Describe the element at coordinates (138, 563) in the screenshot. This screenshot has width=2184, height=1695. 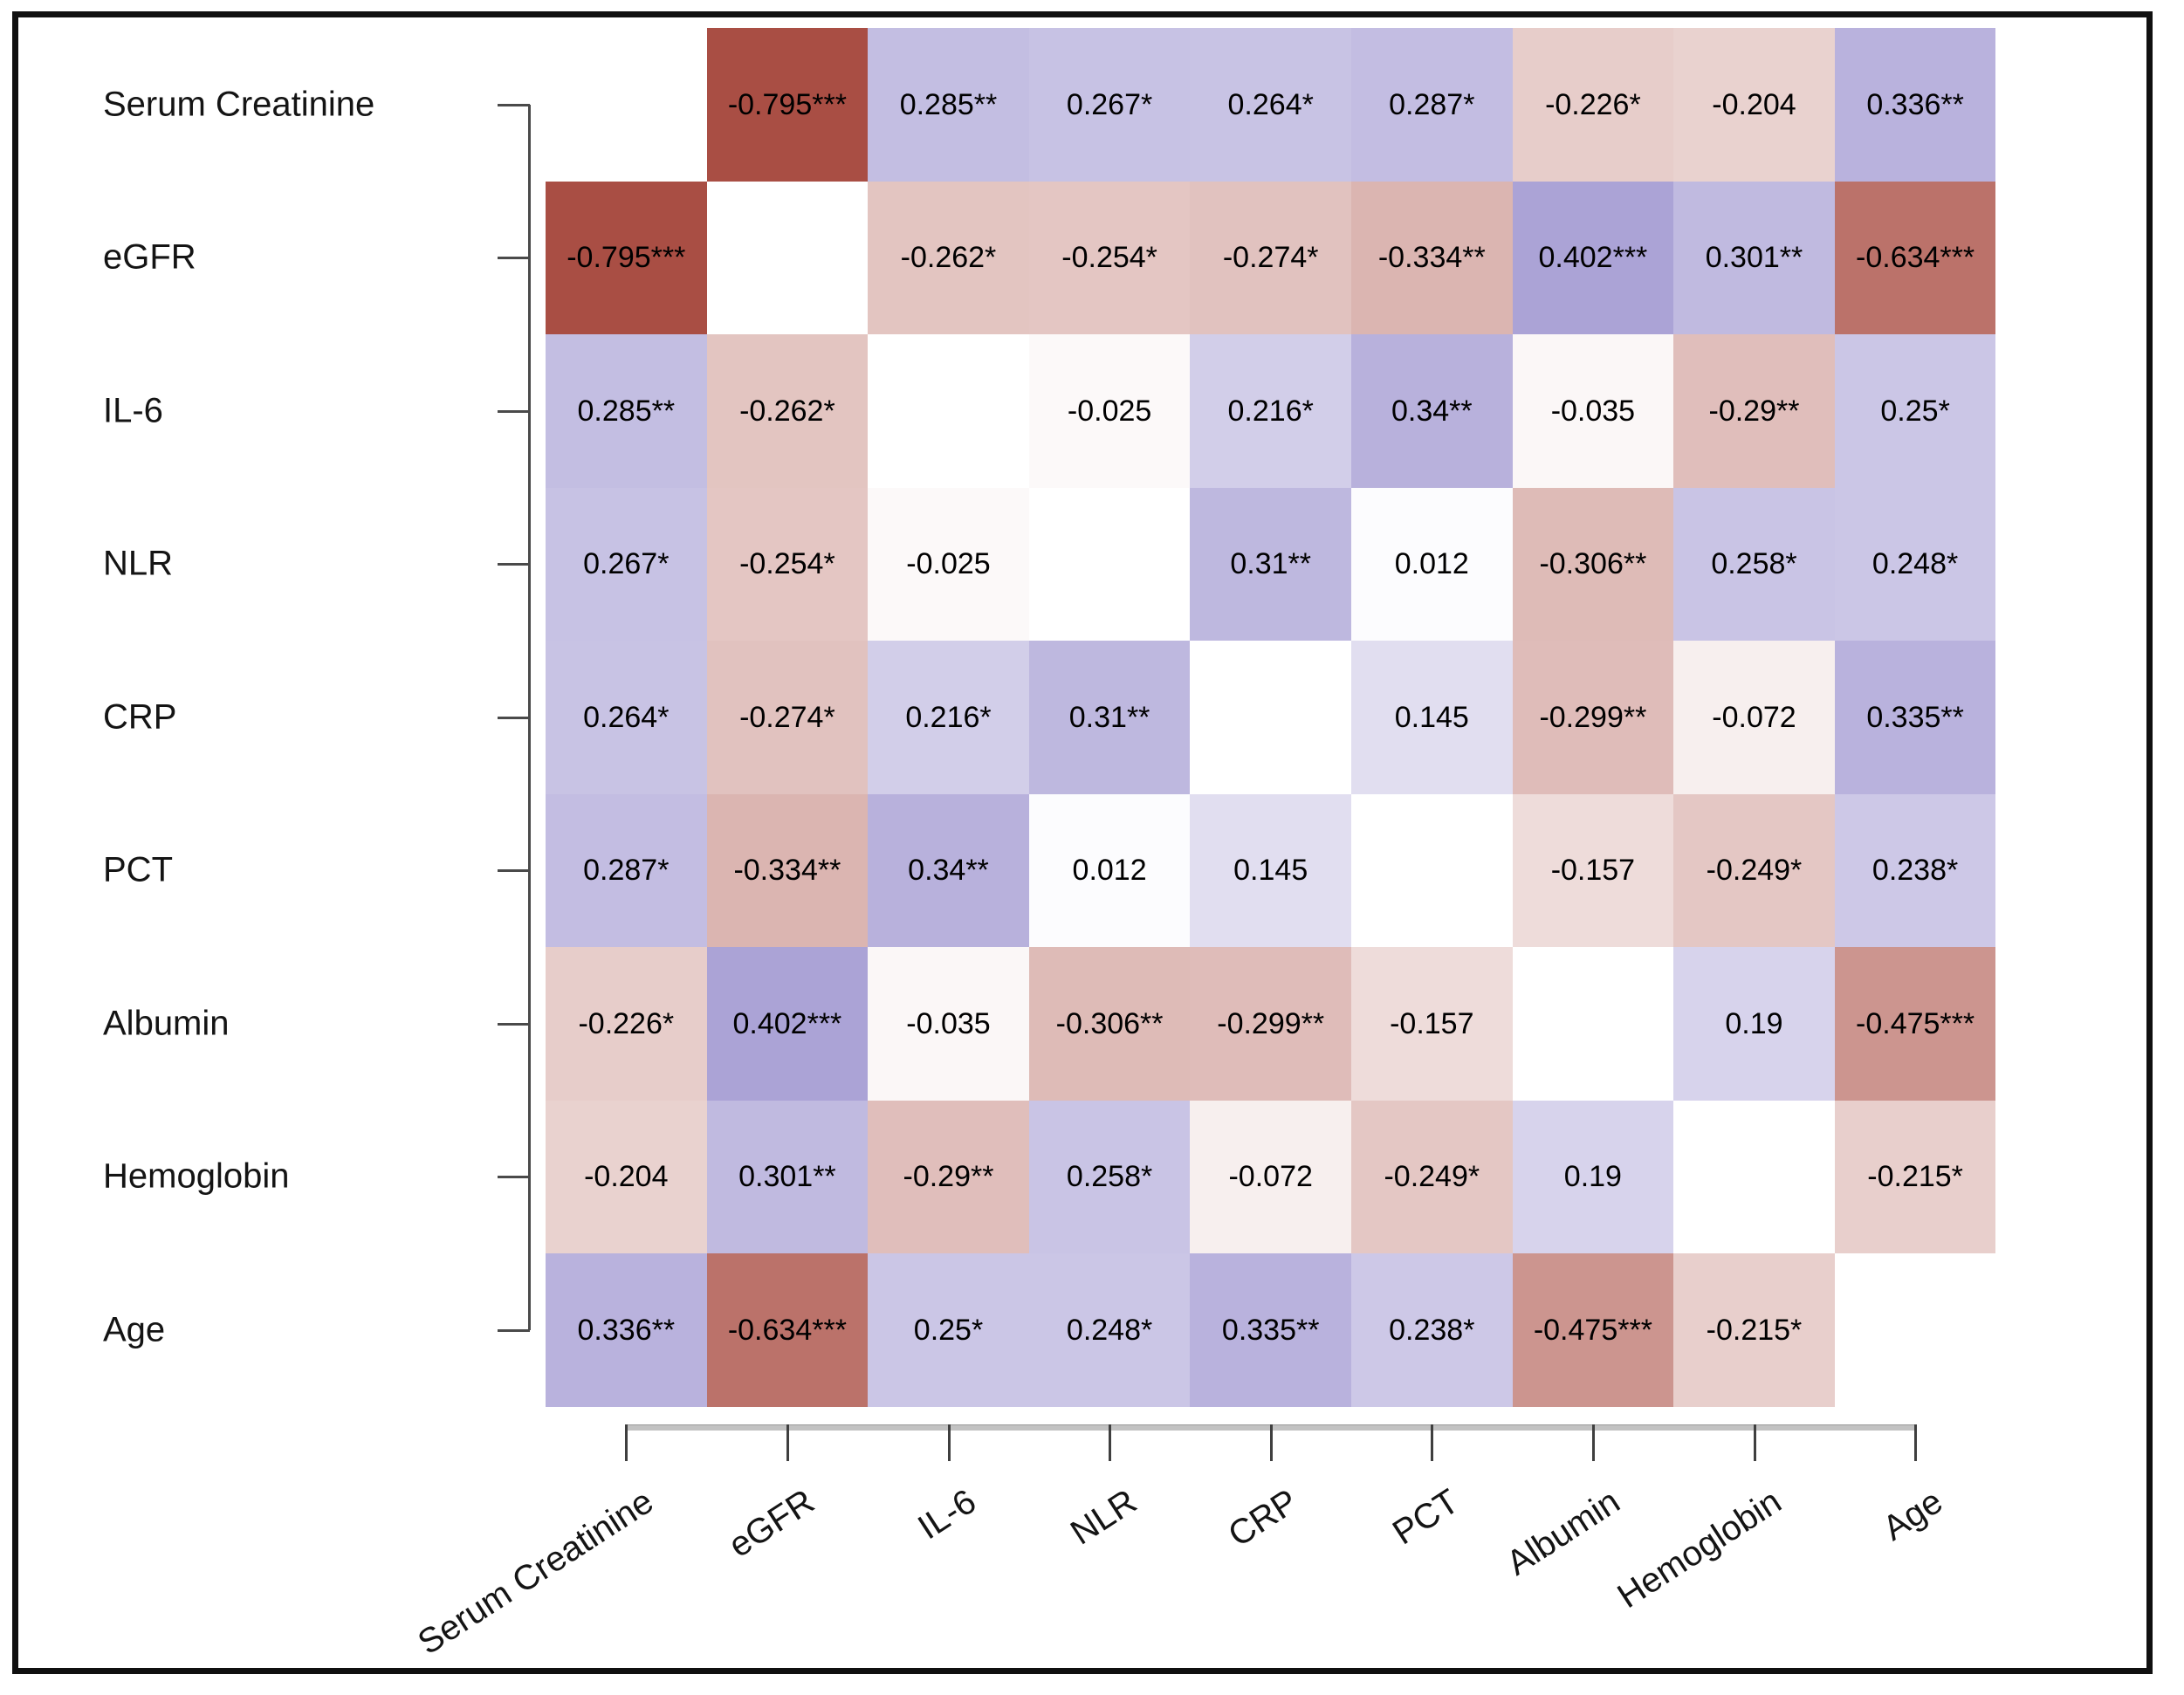
I see `y-axis-label: NLR` at that location.